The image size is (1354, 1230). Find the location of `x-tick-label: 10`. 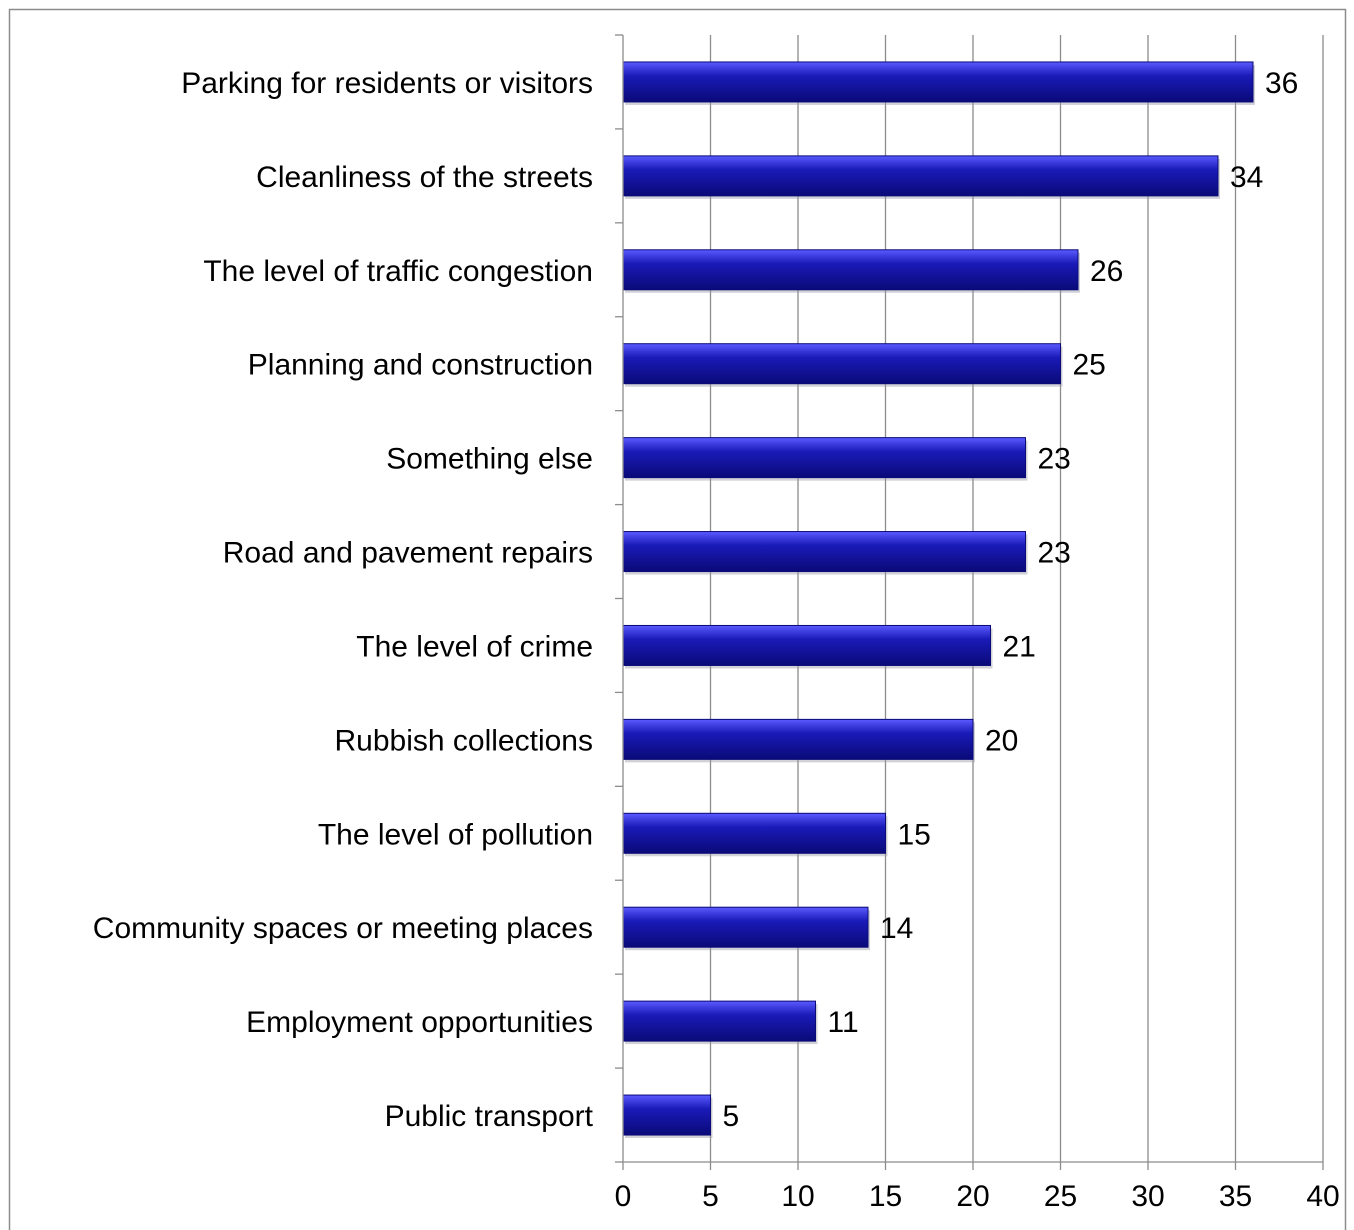

x-tick-label: 10 is located at coordinates (797, 1196).